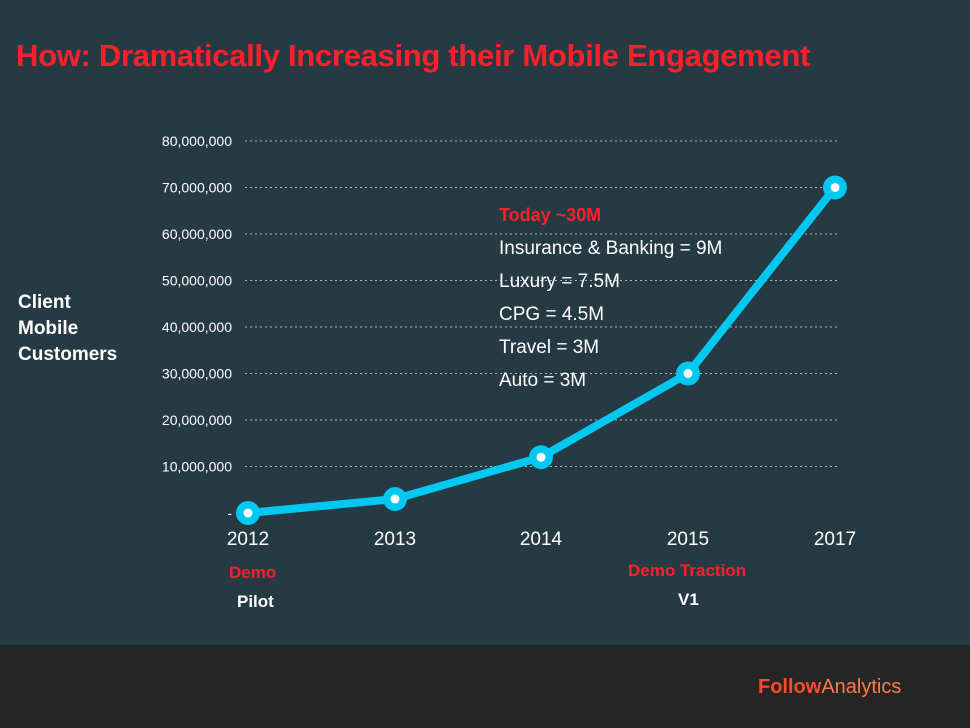 This screenshot has height=728, width=970. I want to click on y-tick-label: 30,000,000, so click(197, 374).